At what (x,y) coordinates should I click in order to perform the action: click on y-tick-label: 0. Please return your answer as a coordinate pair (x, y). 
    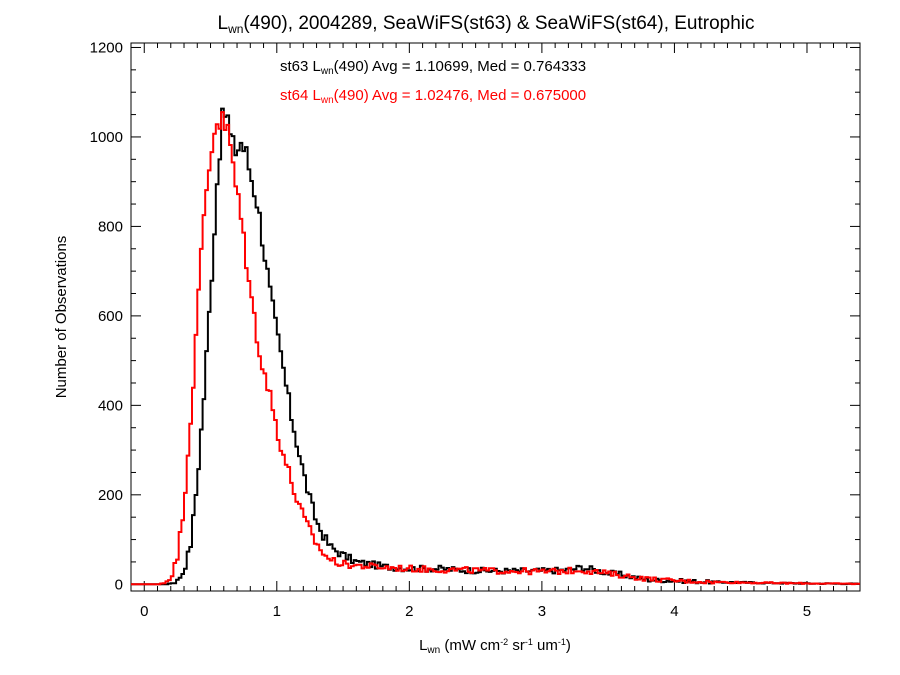
    Looking at the image, I should click on (119, 584).